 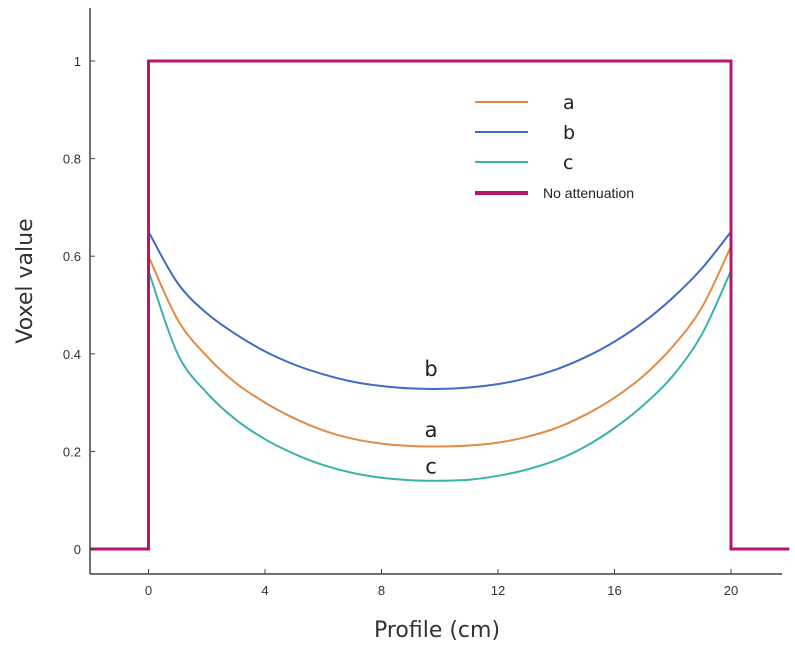 What do you see at coordinates (731, 590) in the screenshot?
I see `x-tick-label: 20` at bounding box center [731, 590].